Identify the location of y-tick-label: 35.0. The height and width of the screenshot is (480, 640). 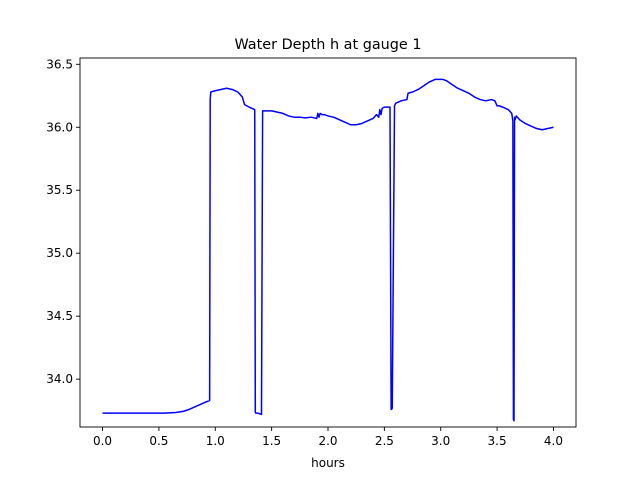
(59, 253).